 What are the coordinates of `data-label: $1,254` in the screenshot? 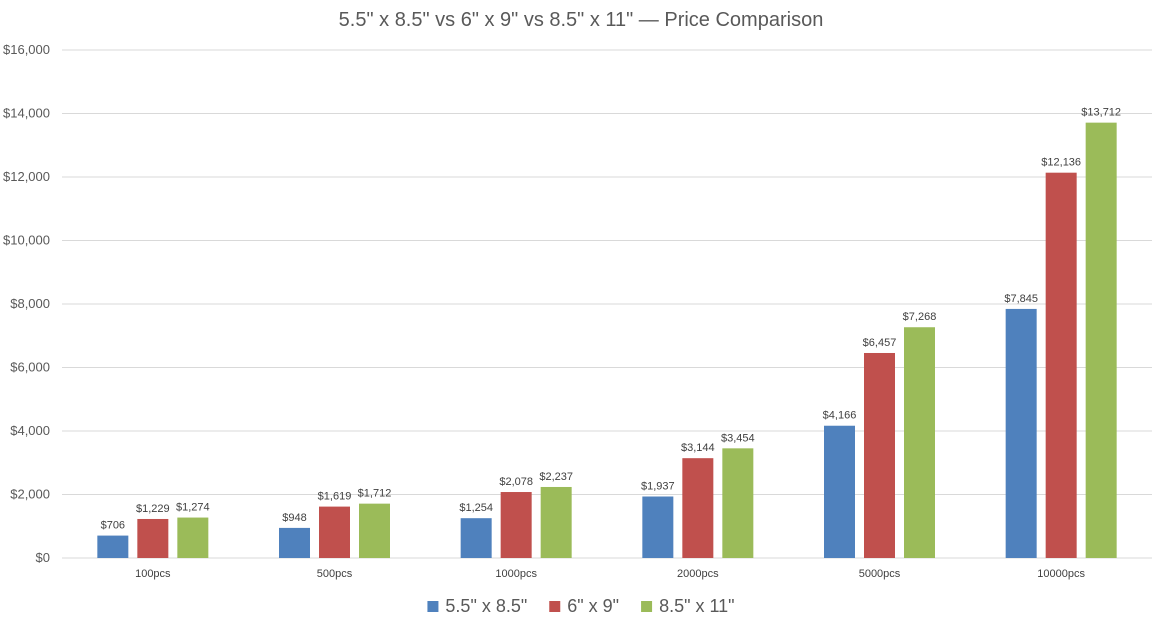 It's located at (476, 508).